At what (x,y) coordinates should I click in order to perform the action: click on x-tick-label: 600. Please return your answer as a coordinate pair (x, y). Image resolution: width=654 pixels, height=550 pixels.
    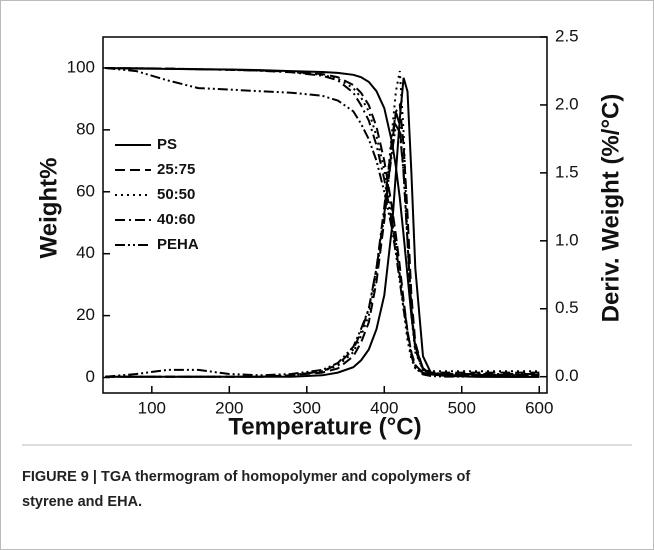
    Looking at the image, I should click on (539, 407).